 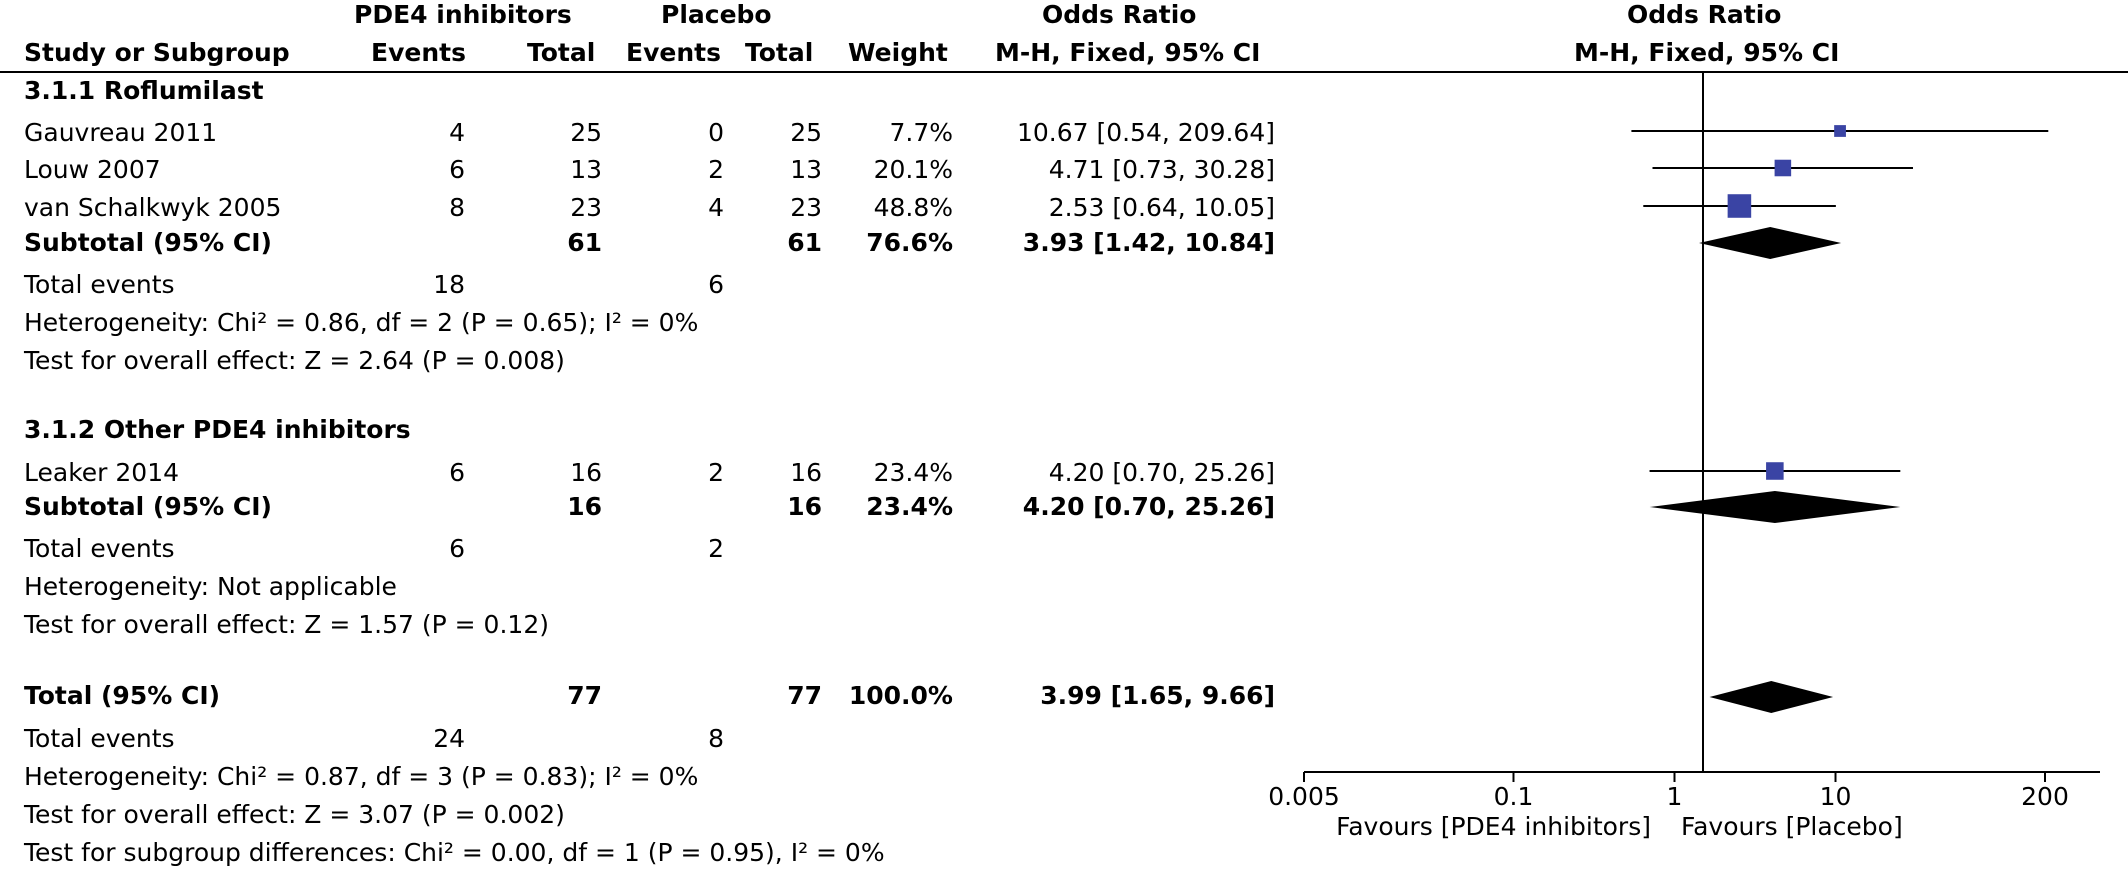 What do you see at coordinates (210, 586) in the screenshot?
I see `heterogeneity-text: Heterogeneity: Not applicable` at bounding box center [210, 586].